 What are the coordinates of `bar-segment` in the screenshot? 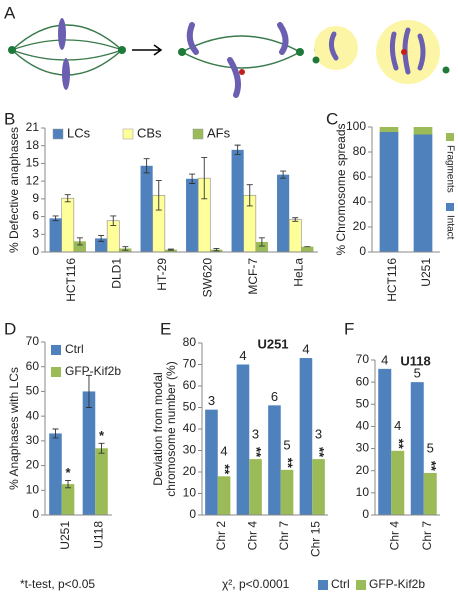 It's located at (389, 129).